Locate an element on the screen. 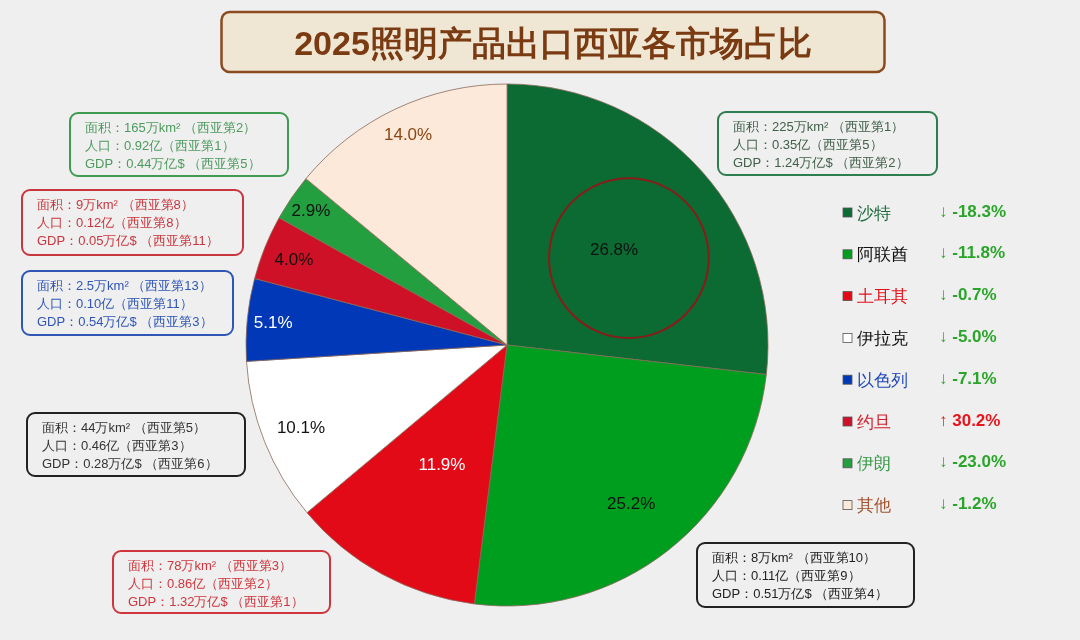 This screenshot has height=640, width=1080. text: 人口：0.10亿（西亚第11） is located at coordinates (115, 303).